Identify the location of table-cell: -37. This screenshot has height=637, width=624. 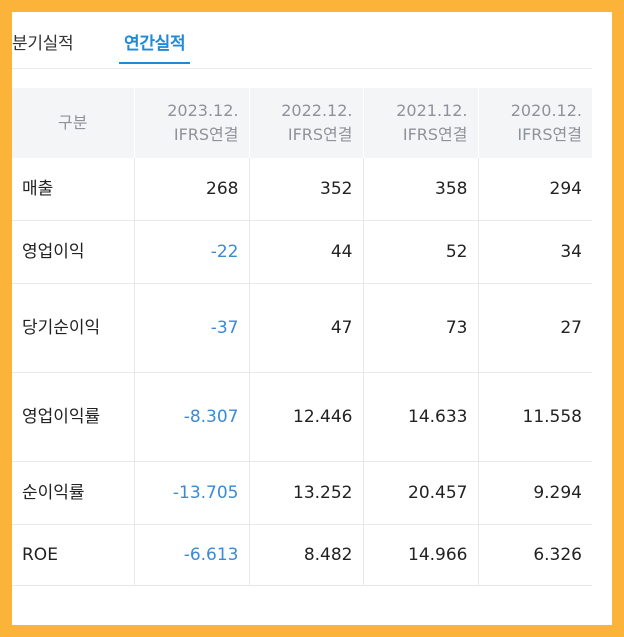
(191, 328).